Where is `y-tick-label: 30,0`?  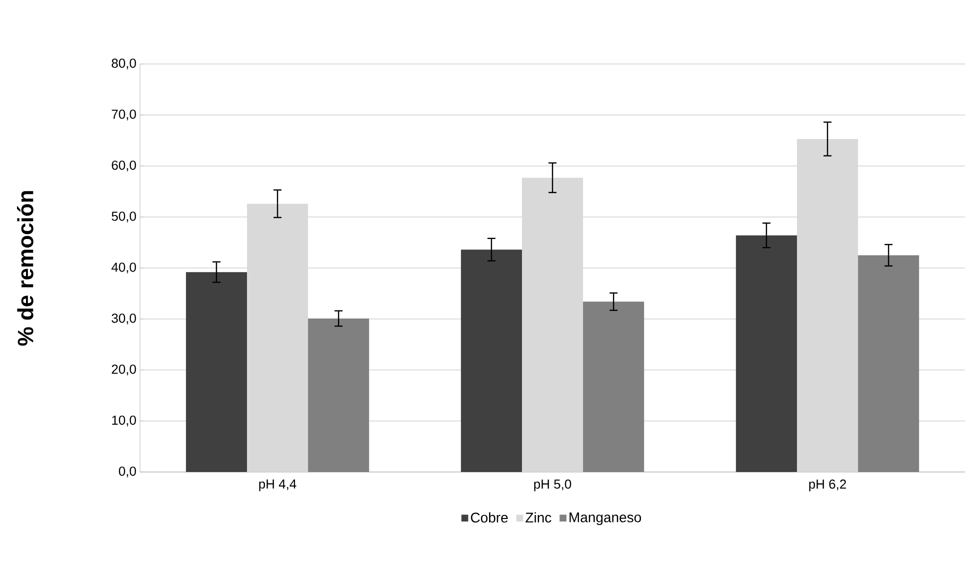
y-tick-label: 30,0 is located at coordinates (124, 319).